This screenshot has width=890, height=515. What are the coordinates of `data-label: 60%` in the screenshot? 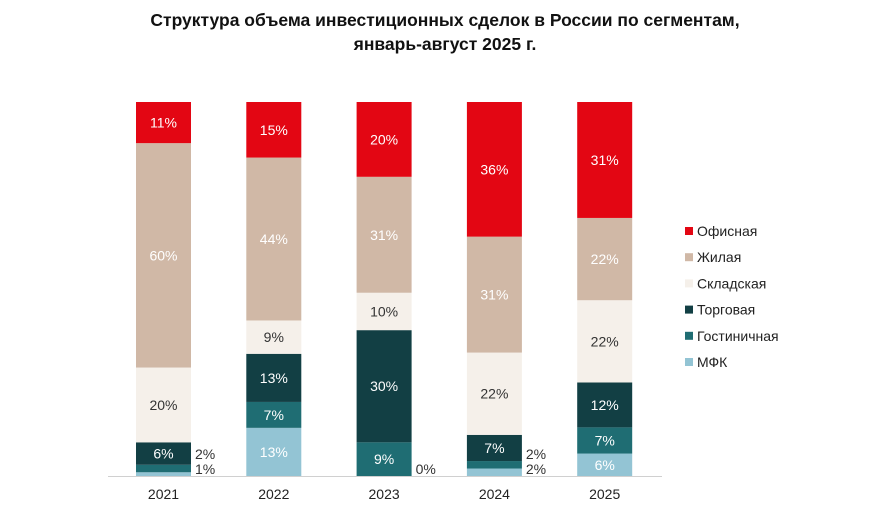 It's located at (163, 255).